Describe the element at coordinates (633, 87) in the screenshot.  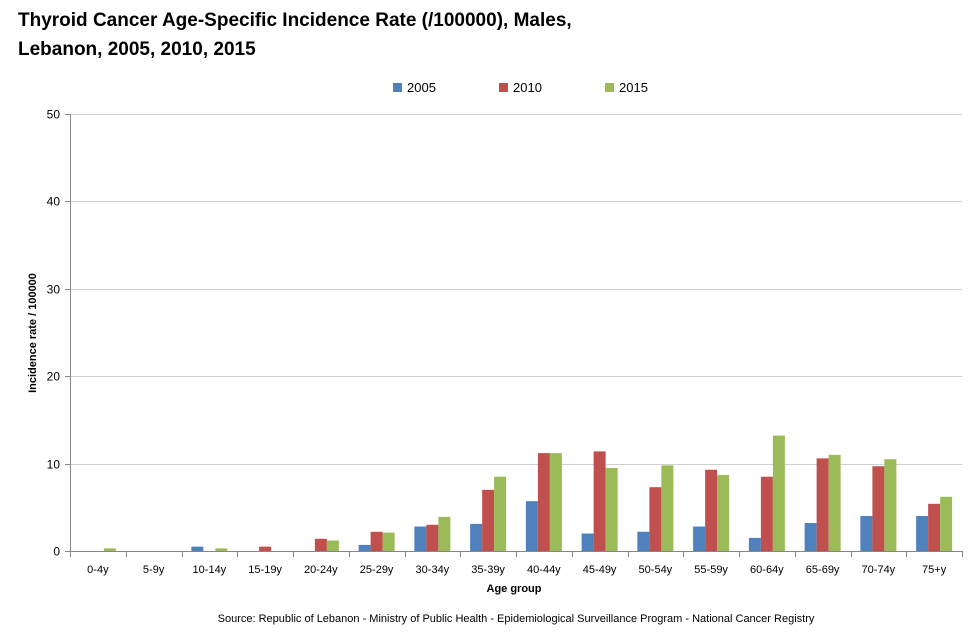
I see `legend-label-2015: 2015` at that location.